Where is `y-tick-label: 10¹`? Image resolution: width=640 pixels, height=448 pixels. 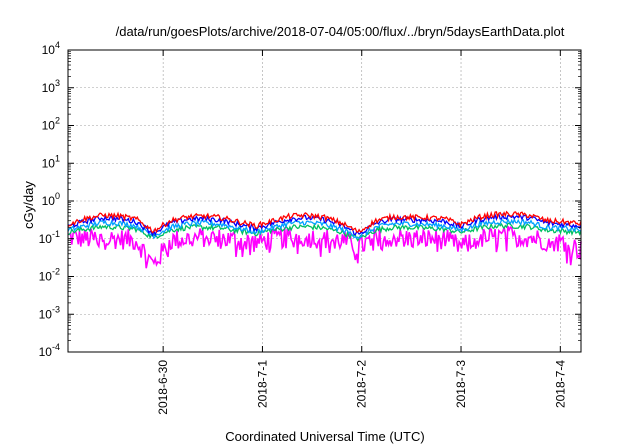
y-tick-label: 10¹ is located at coordinates (51, 161).